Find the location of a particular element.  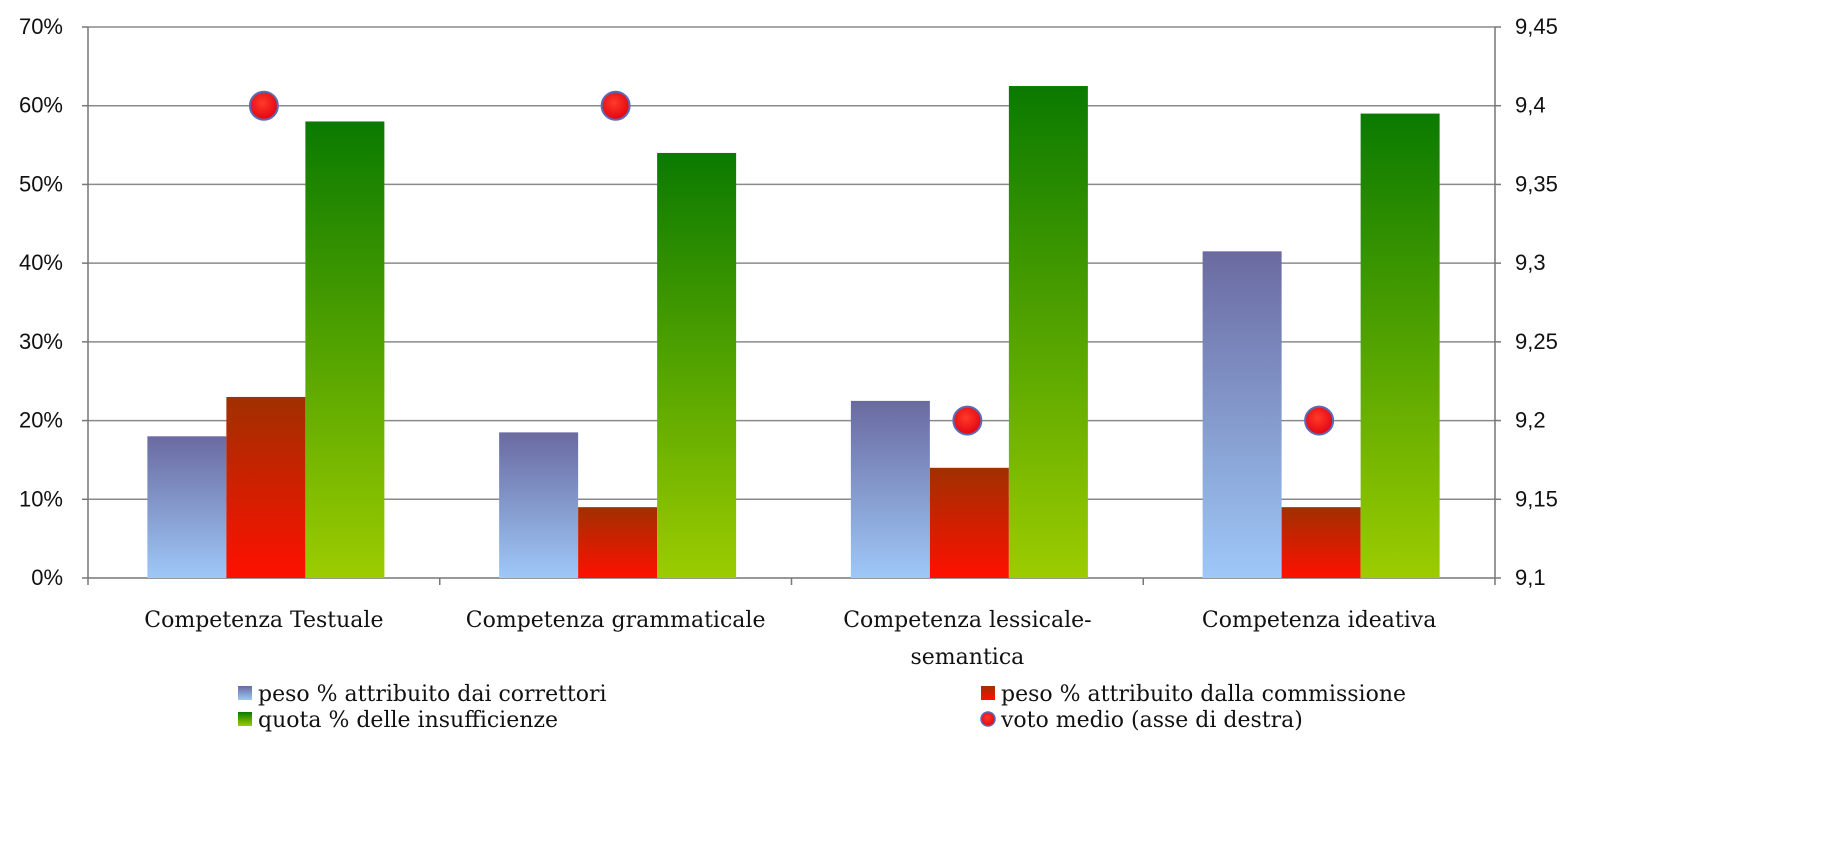

y-left-tick-label: 20% is located at coordinates (41, 420).